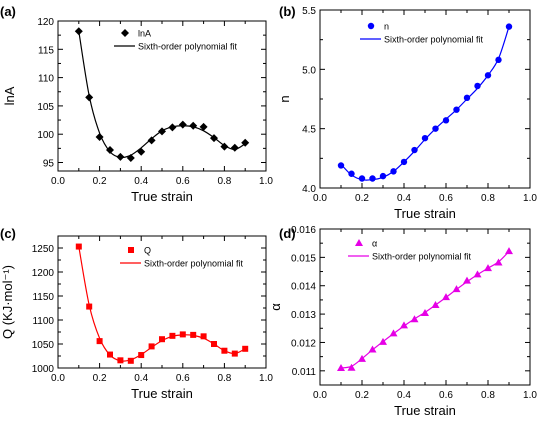 The image size is (550, 433). What do you see at coordinates (125, 33) in the screenshot?
I see `legend-marker` at bounding box center [125, 33].